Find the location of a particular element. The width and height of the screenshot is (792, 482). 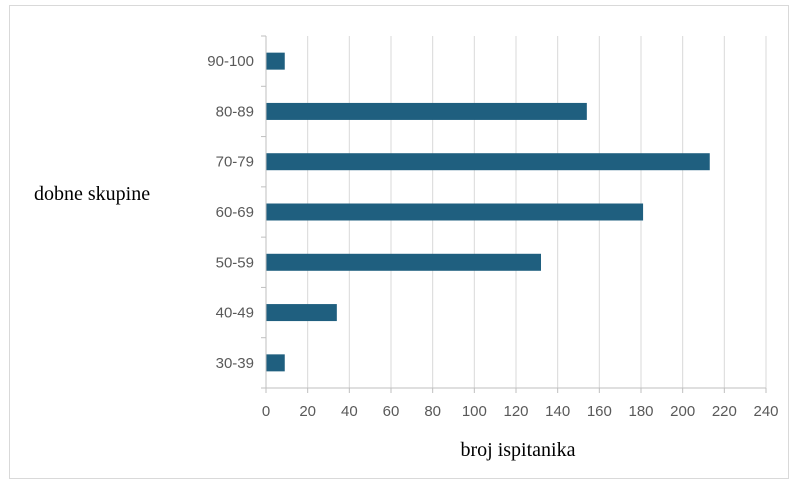

x-tick-label: 0 is located at coordinates (266, 411).